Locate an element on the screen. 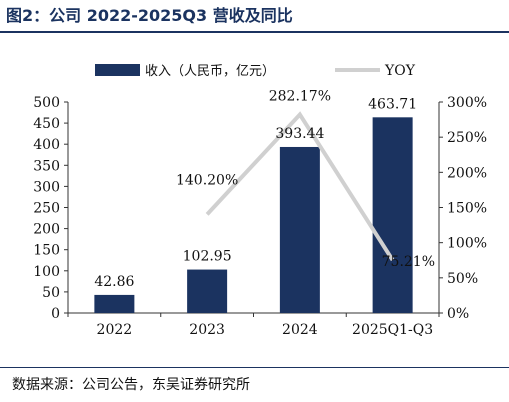  left-tick-label: 200 is located at coordinates (46, 230).